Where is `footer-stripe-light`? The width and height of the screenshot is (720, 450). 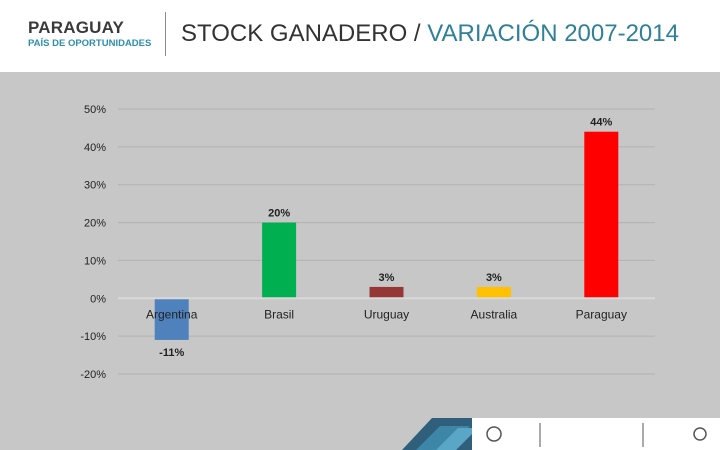 footer-stripe-light is located at coordinates (457, 439).